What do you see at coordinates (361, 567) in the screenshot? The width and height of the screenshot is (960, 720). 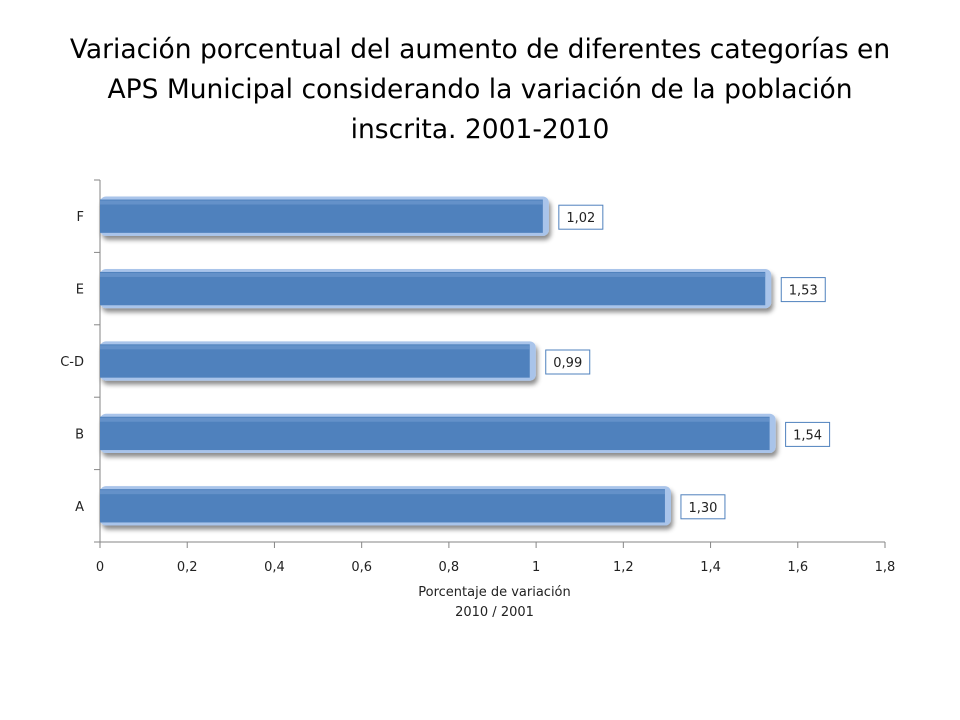 I see `x-tick-label: 0,6` at bounding box center [361, 567].